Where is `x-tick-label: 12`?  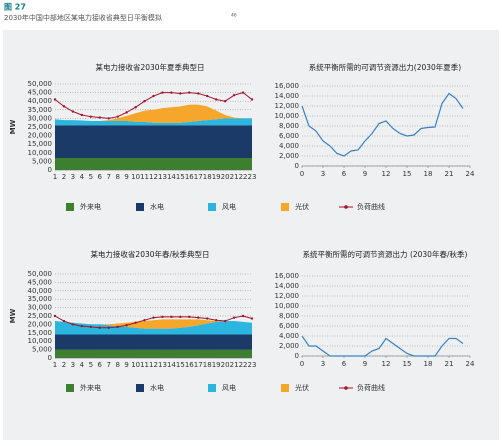
x-tick-label: 12 is located at coordinates (386, 174).